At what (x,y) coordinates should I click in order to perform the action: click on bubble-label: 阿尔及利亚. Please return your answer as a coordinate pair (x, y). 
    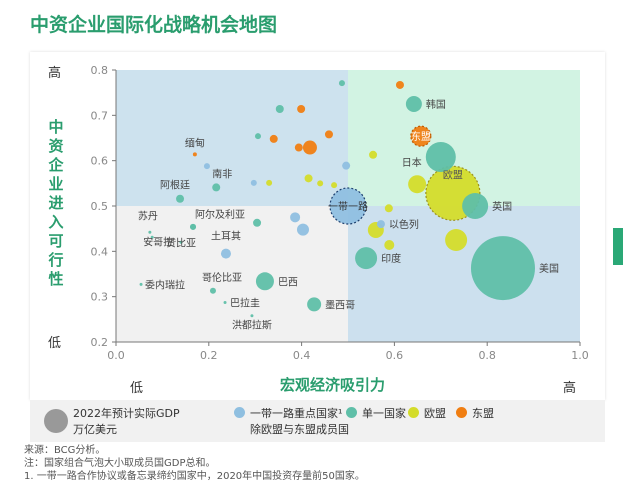
    Looking at the image, I should click on (220, 214).